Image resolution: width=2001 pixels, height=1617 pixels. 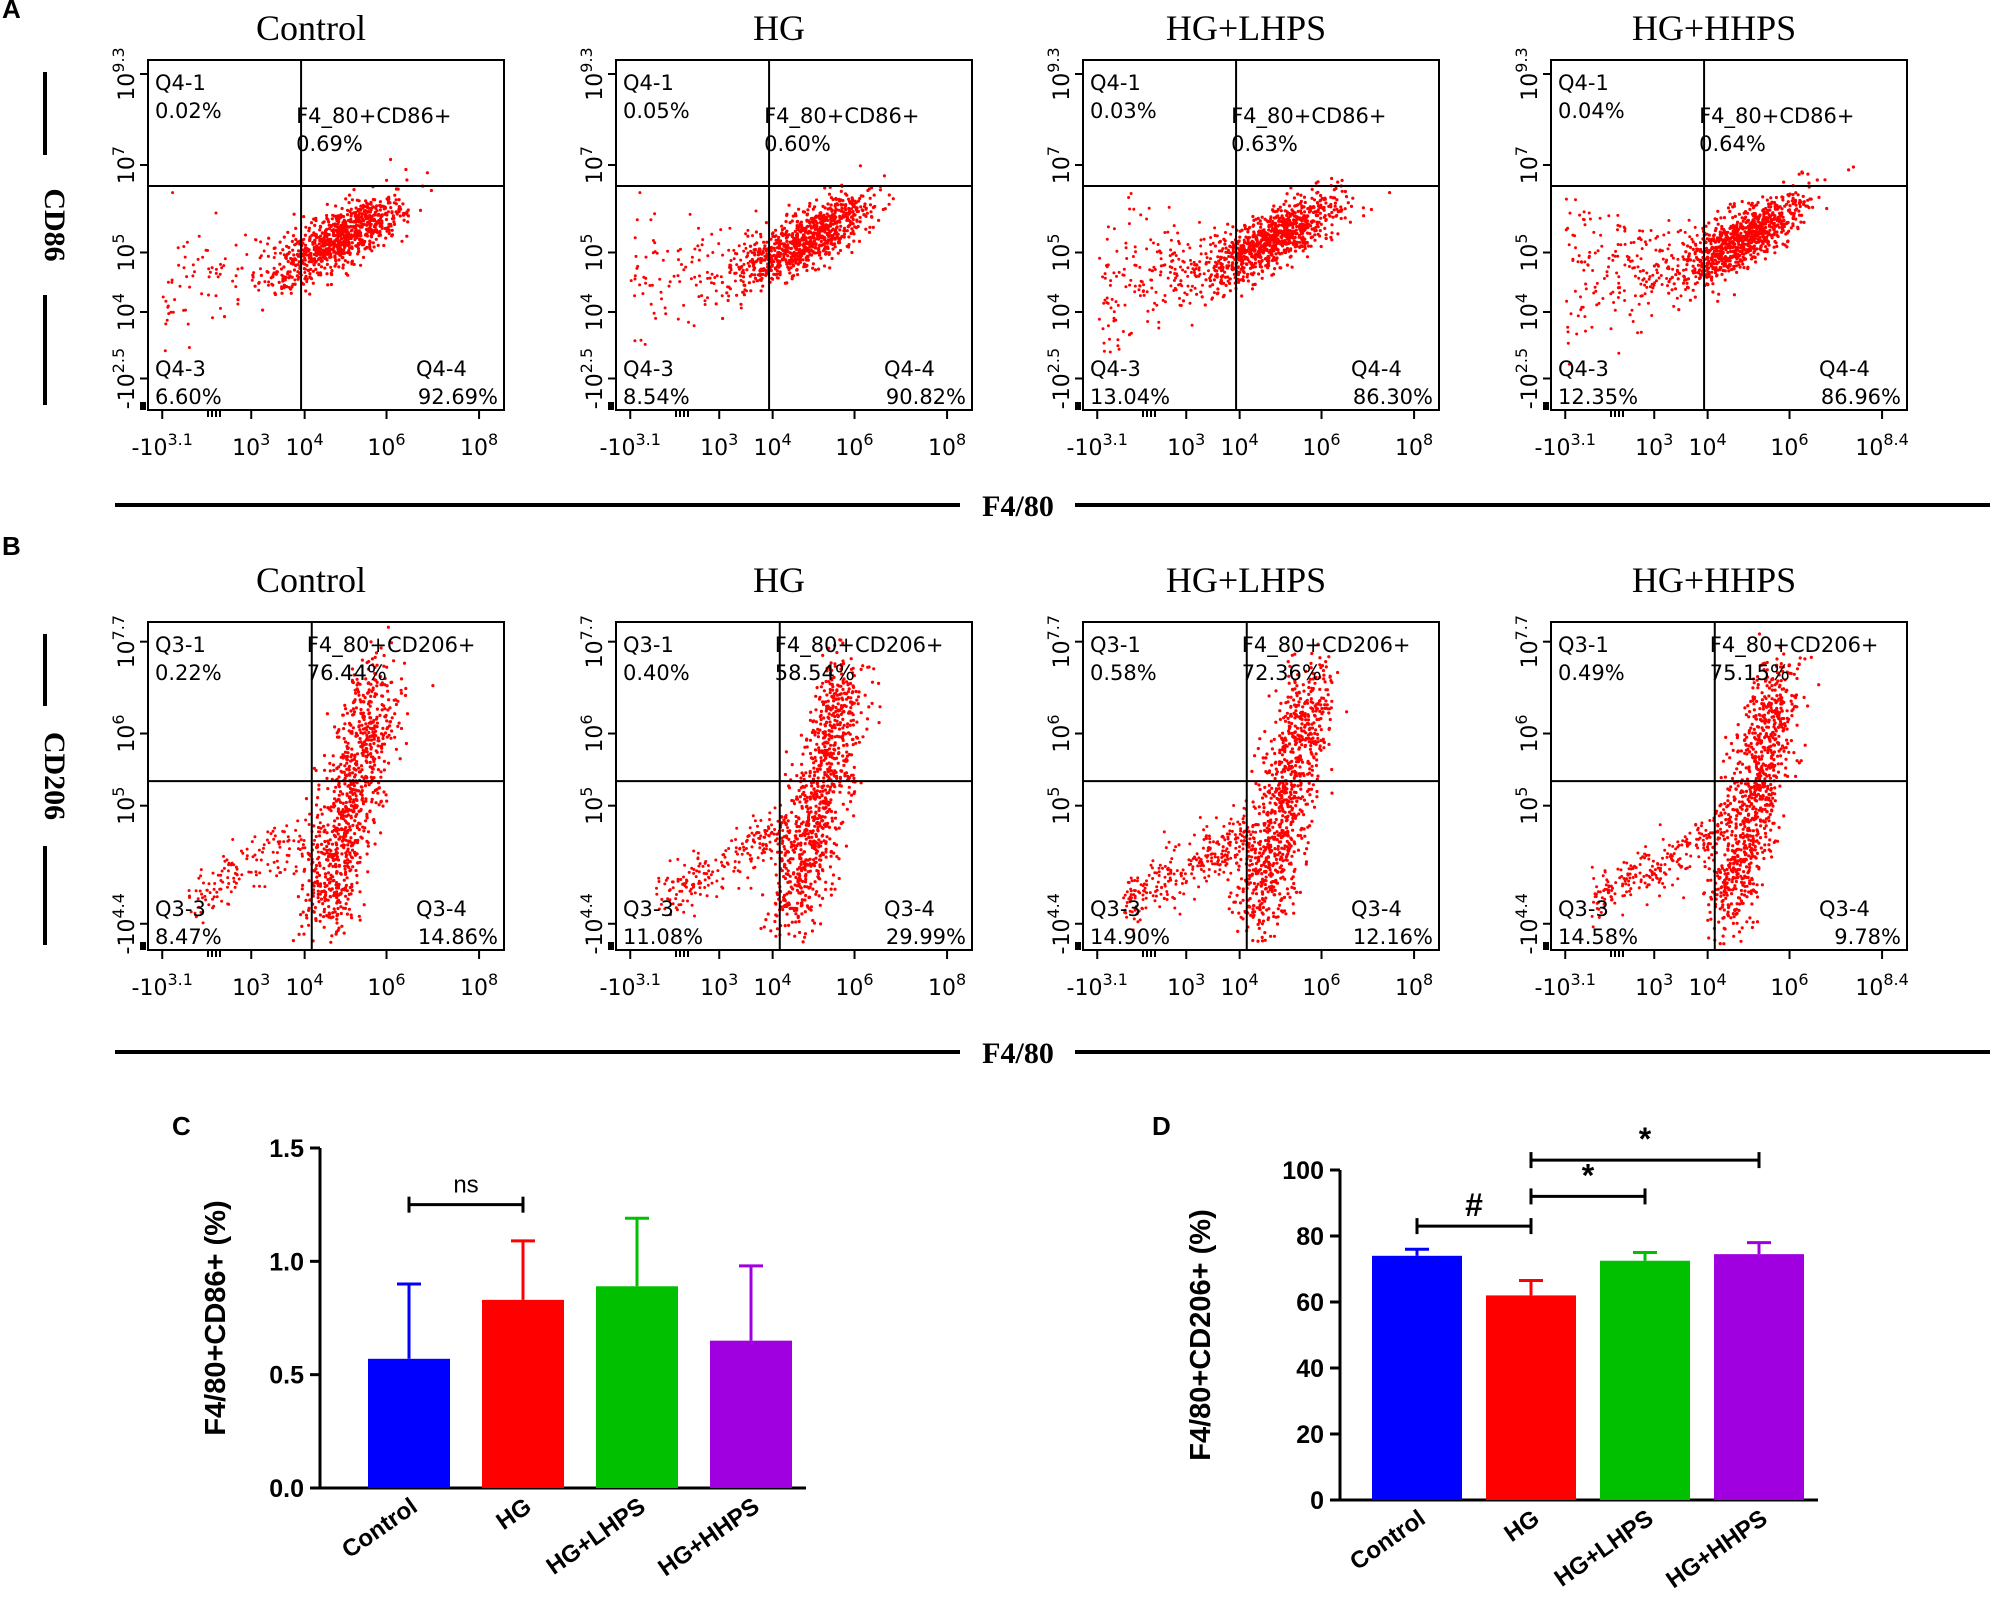 What do you see at coordinates (592, 73) in the screenshot?
I see `y-tick-text: 109.3` at bounding box center [592, 73].